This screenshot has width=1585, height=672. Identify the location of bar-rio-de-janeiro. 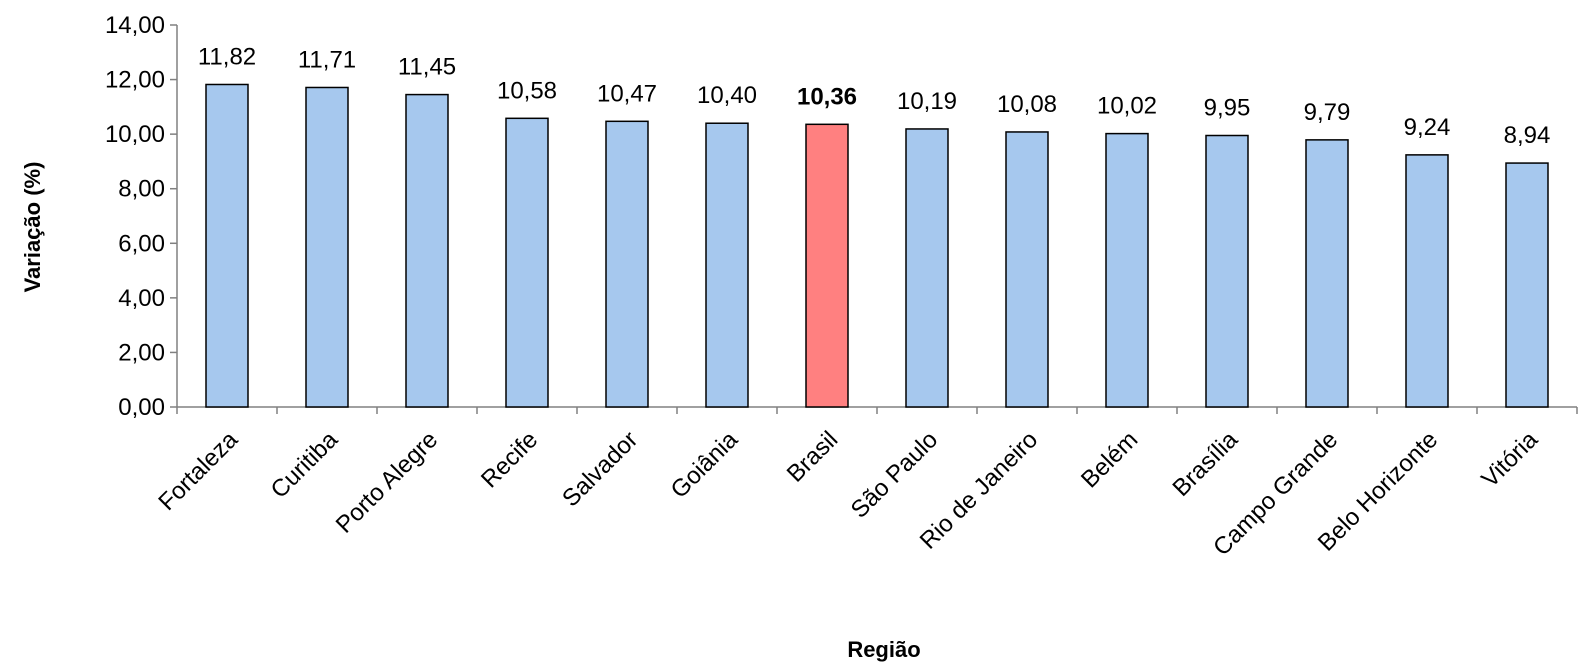
(1027, 269).